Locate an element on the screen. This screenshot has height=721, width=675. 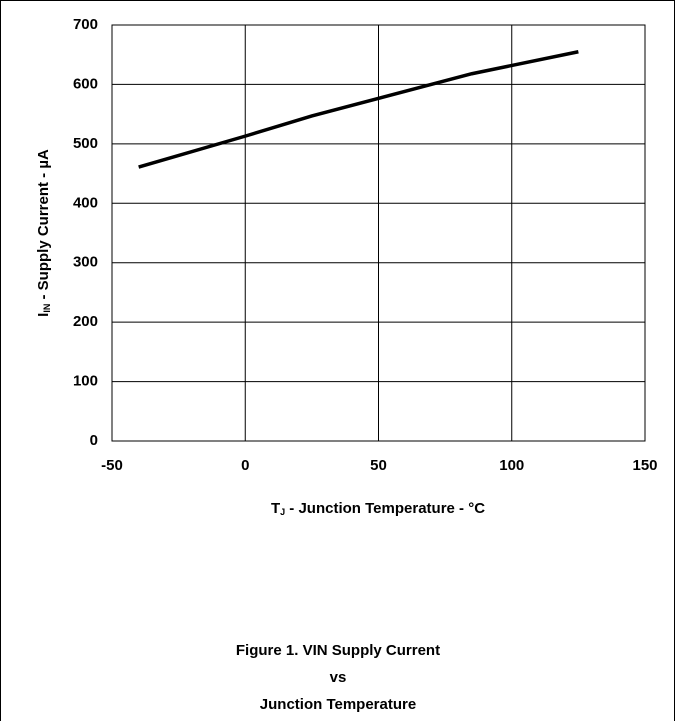
y-tick-label: 100 is located at coordinates (85, 381).